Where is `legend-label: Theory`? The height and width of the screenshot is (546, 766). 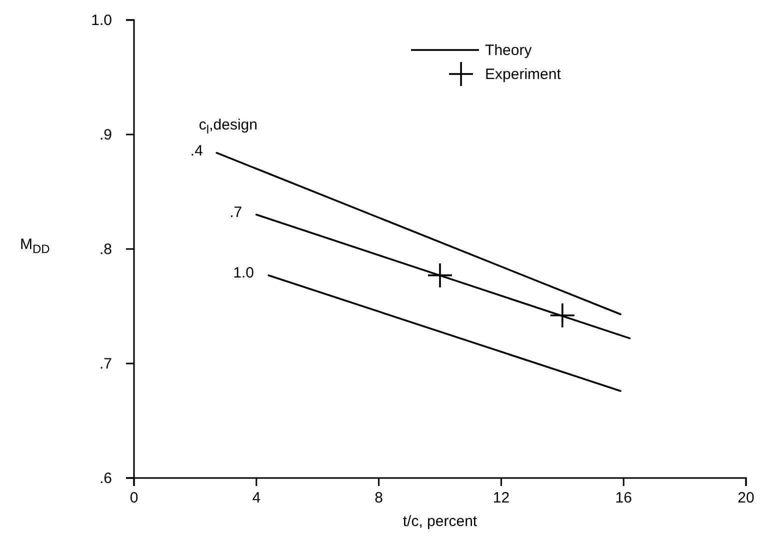
legend-label: Theory is located at coordinates (508, 50).